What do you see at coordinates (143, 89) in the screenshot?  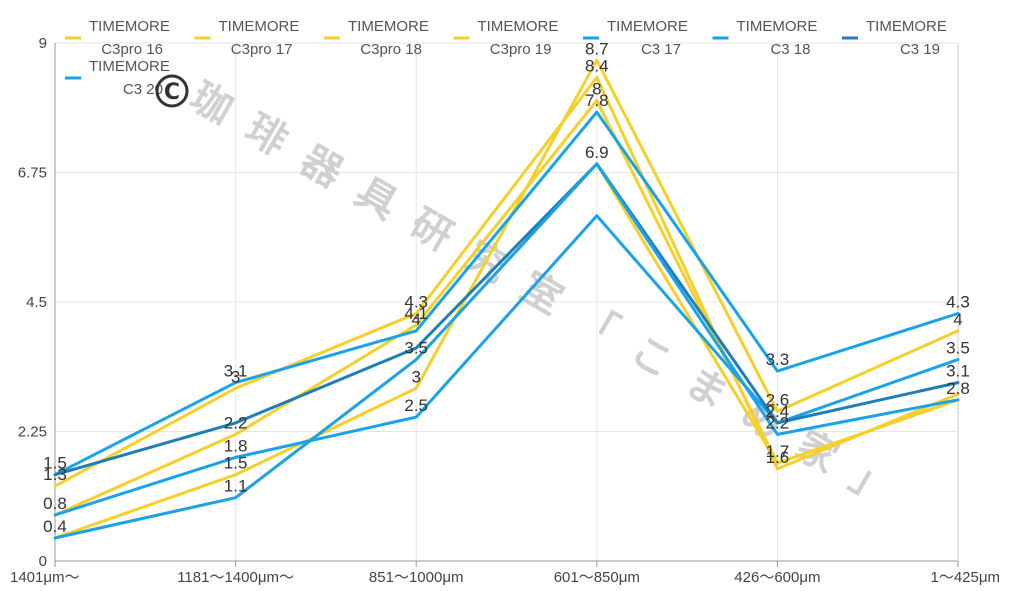 I see `legend-label: C3 20` at bounding box center [143, 89].